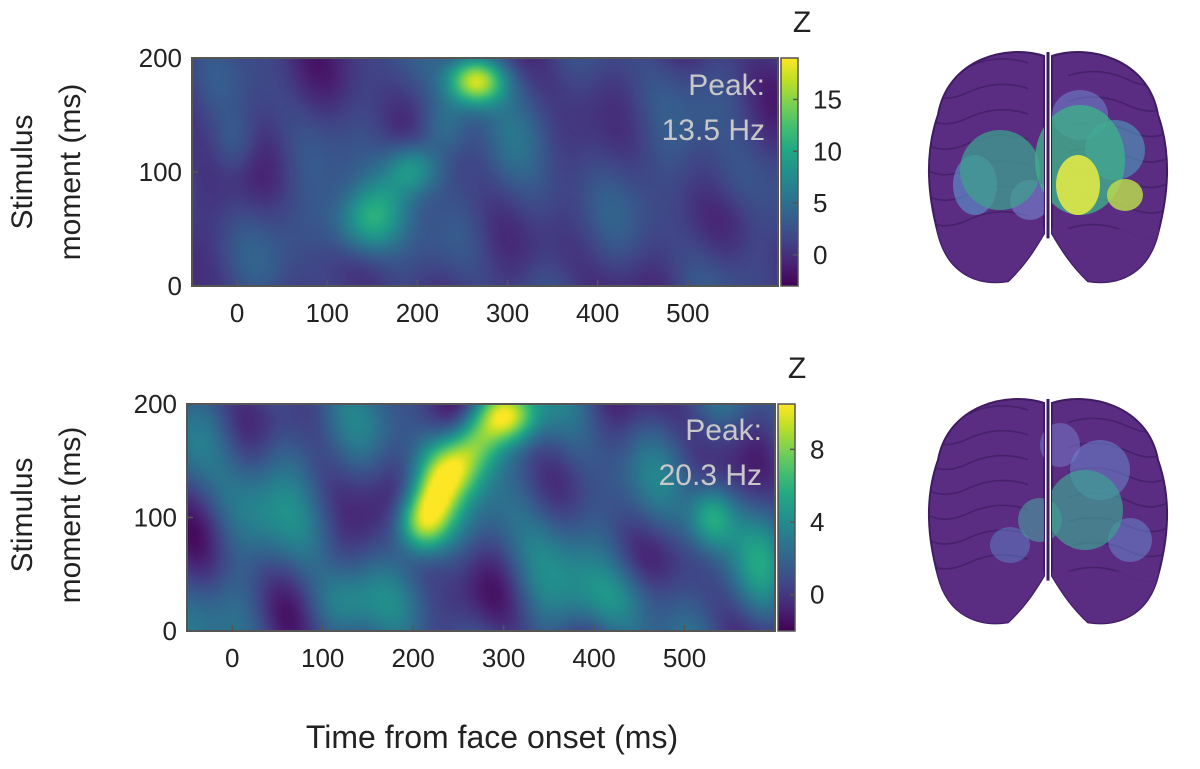  Describe the element at coordinates (827, 99) in the screenshot. I see `colorbar-tick-label: 15` at that location.